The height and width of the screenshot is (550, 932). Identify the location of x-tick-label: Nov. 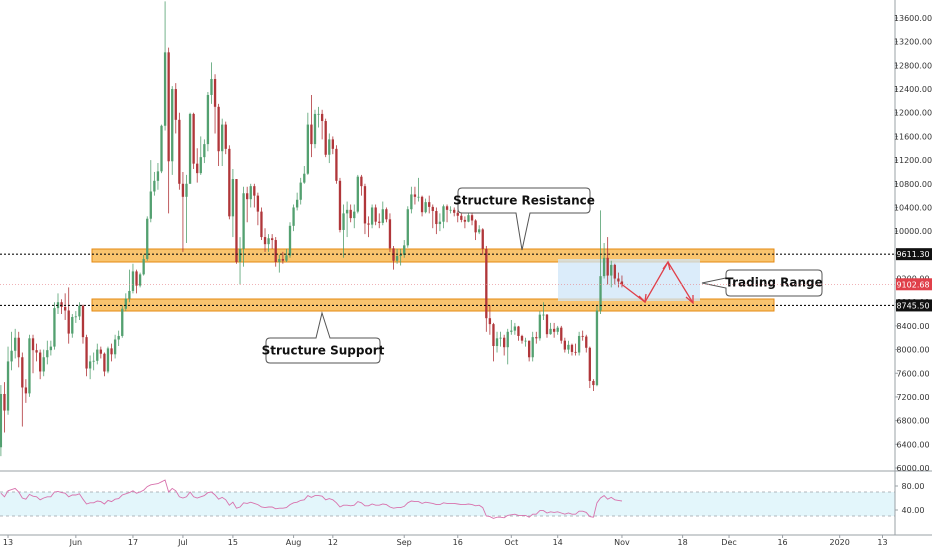
(622, 542).